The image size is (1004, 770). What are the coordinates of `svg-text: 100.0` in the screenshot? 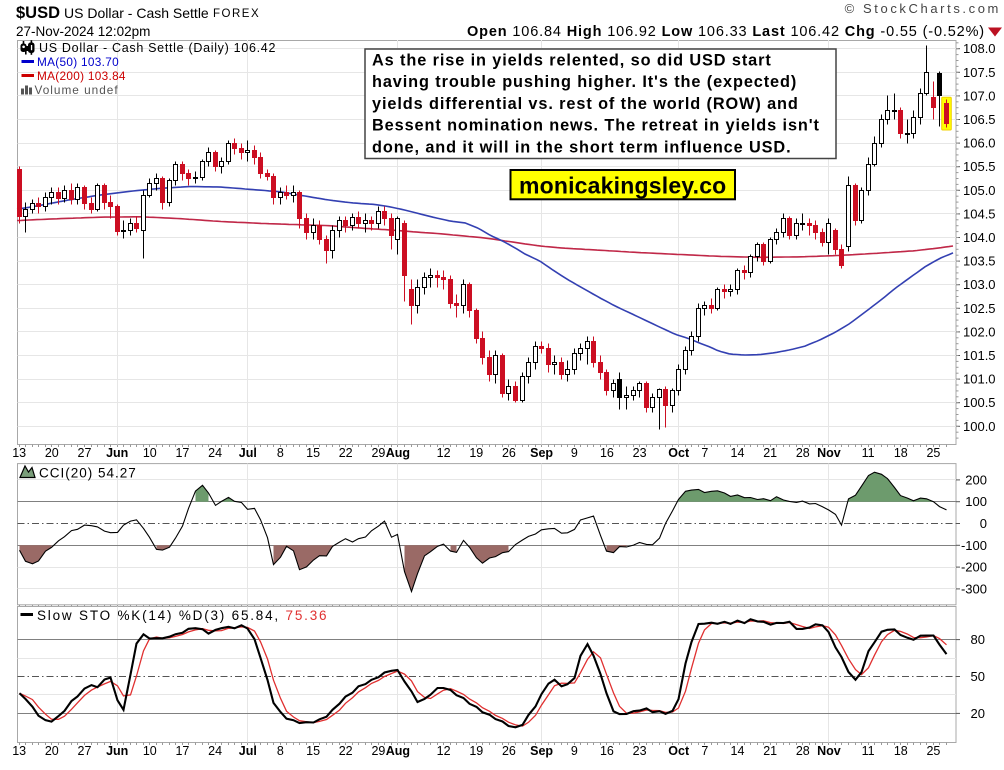 It's located at (979, 426).